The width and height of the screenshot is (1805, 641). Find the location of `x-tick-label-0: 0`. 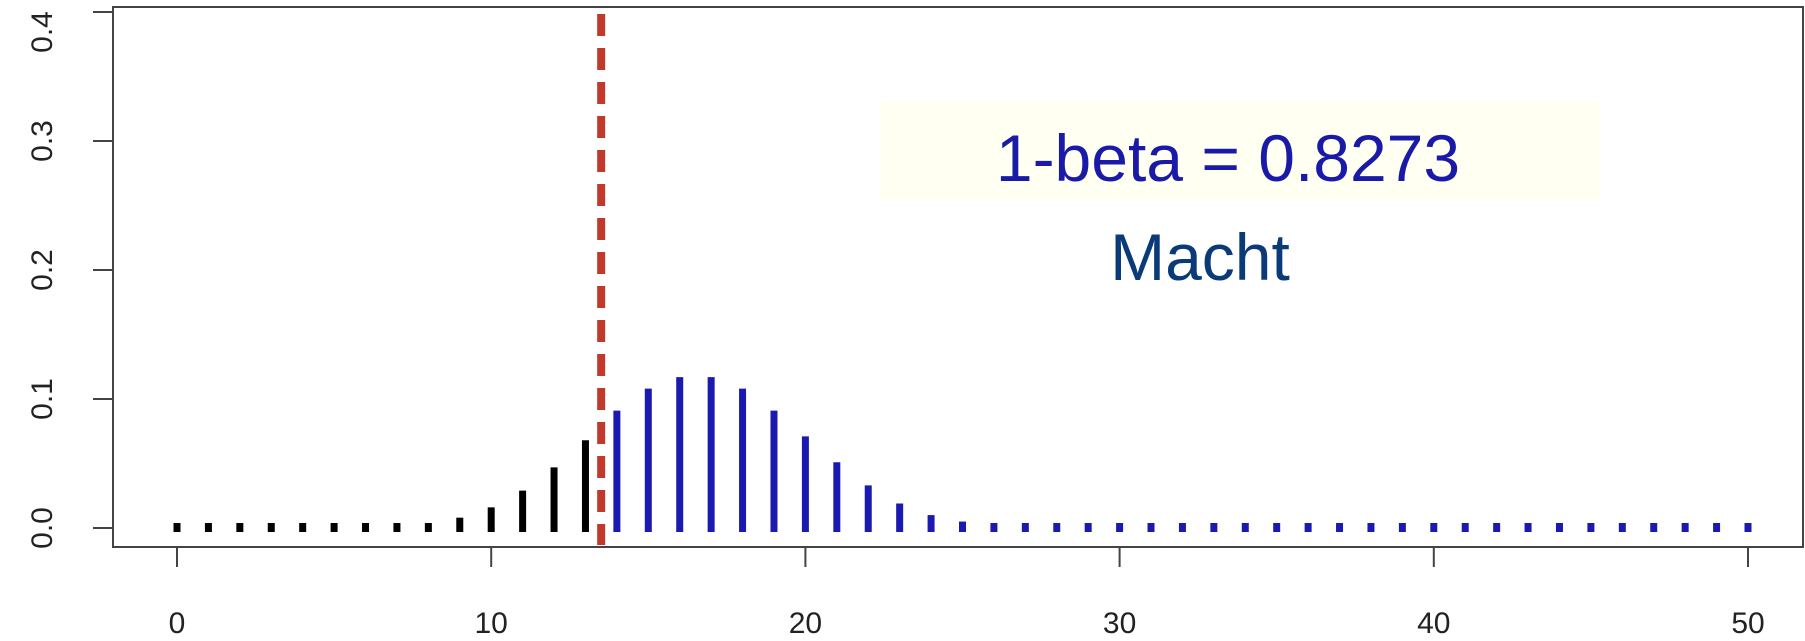

x-tick-label-0: 0 is located at coordinates (177, 623).